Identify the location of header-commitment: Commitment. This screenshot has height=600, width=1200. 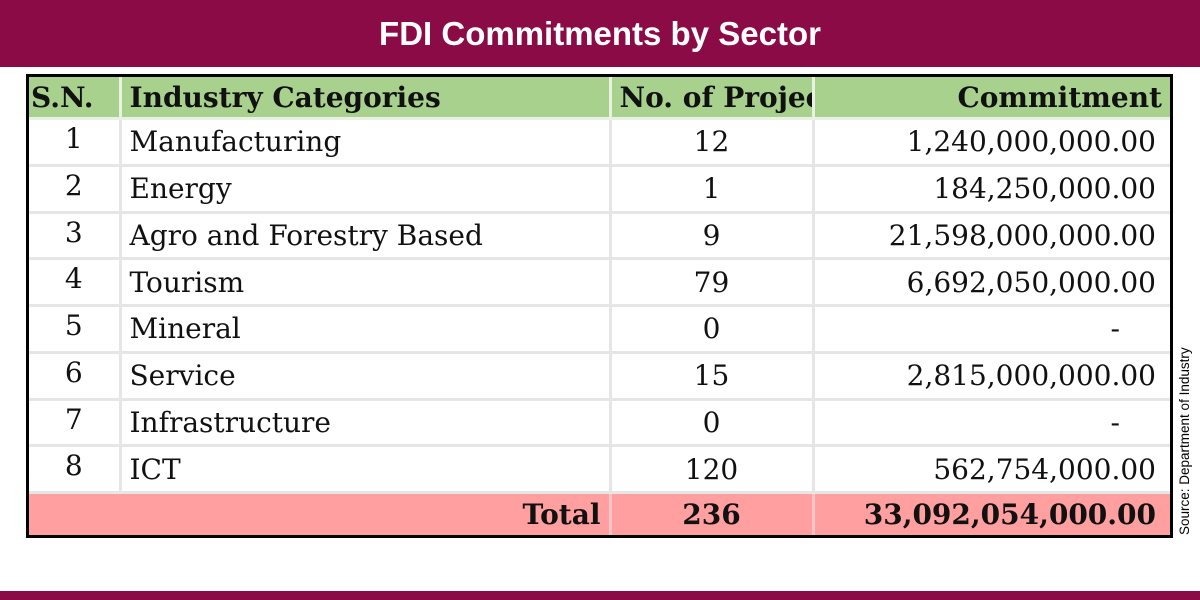
(990, 98).